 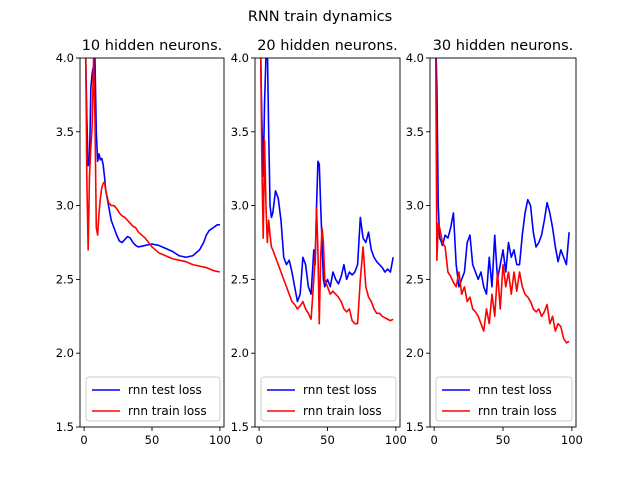 I want to click on subplot-title: 30 hidden neurons., so click(x=503, y=46).